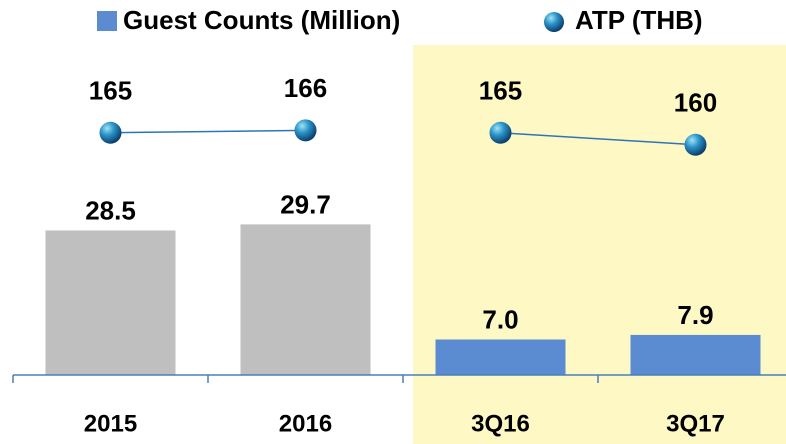  I want to click on line-label: 160, so click(695, 103).